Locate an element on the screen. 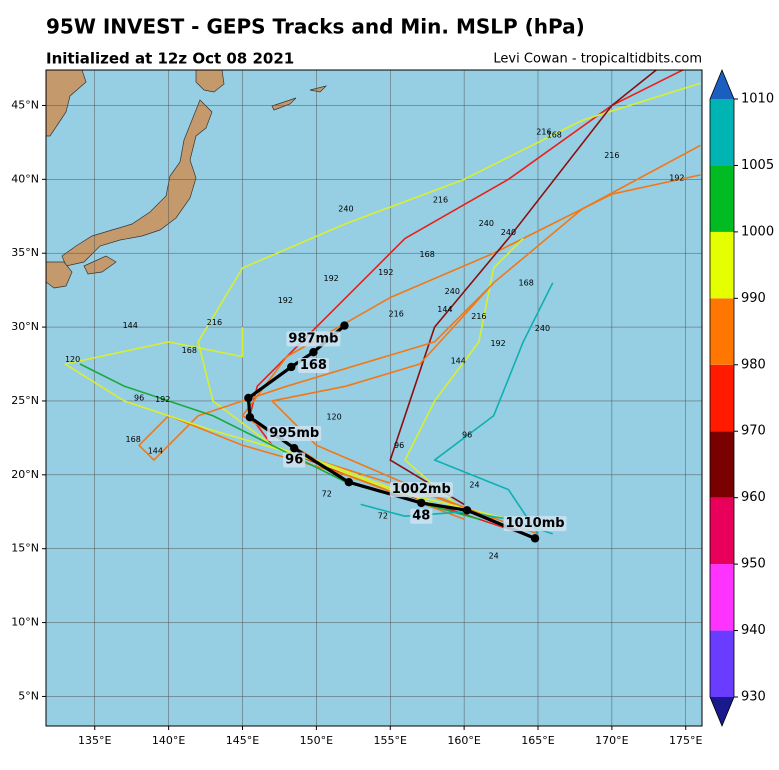 The width and height of the screenshot is (779, 770). colorbar-tick-label: 970 is located at coordinates (753, 431).